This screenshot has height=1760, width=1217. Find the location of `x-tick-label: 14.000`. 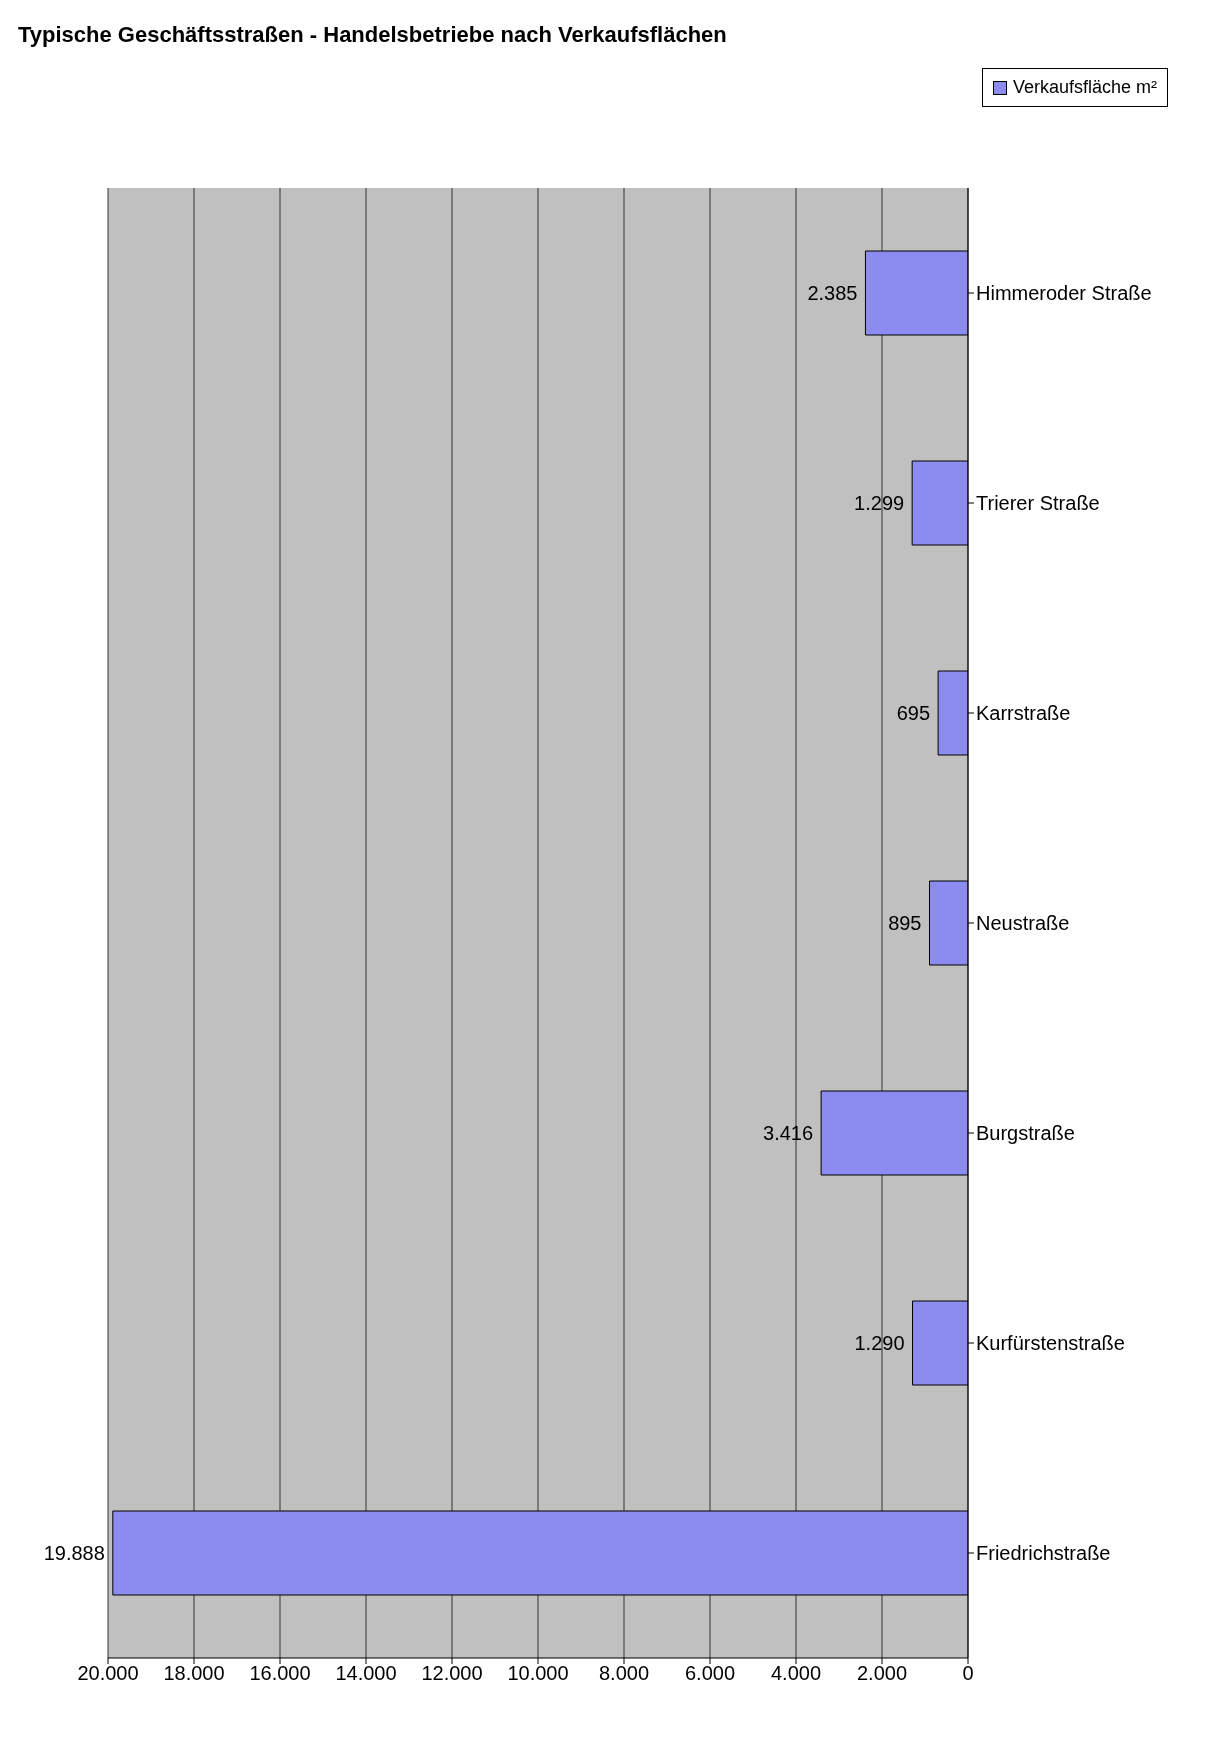

x-tick-label: 14.000 is located at coordinates (366, 1673).